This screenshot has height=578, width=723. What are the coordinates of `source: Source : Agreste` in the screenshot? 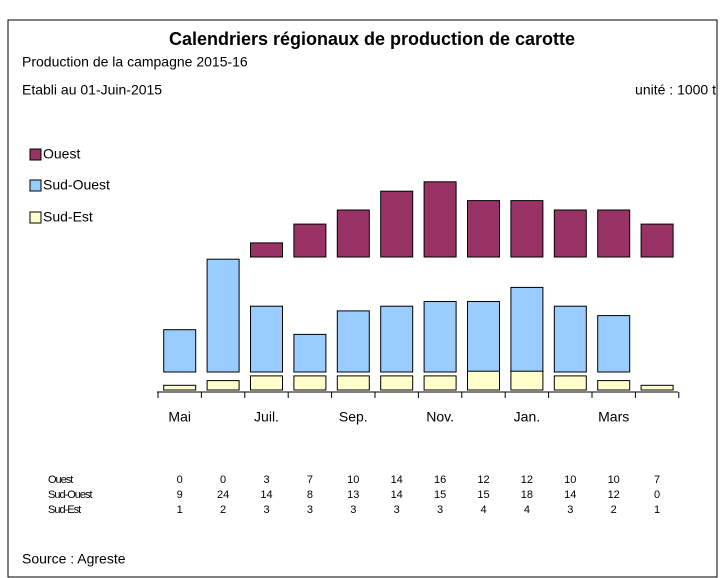 It's located at (74, 559).